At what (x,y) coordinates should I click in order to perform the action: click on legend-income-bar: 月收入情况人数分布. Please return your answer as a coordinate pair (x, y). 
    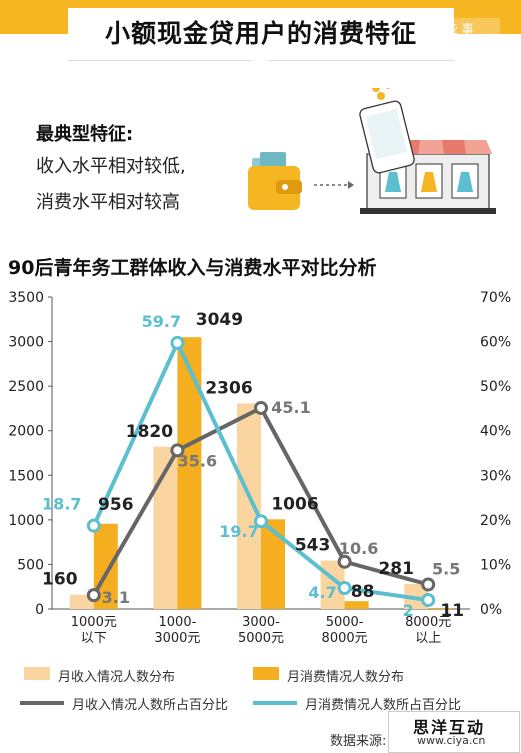
    Looking at the image, I should click on (117, 677).